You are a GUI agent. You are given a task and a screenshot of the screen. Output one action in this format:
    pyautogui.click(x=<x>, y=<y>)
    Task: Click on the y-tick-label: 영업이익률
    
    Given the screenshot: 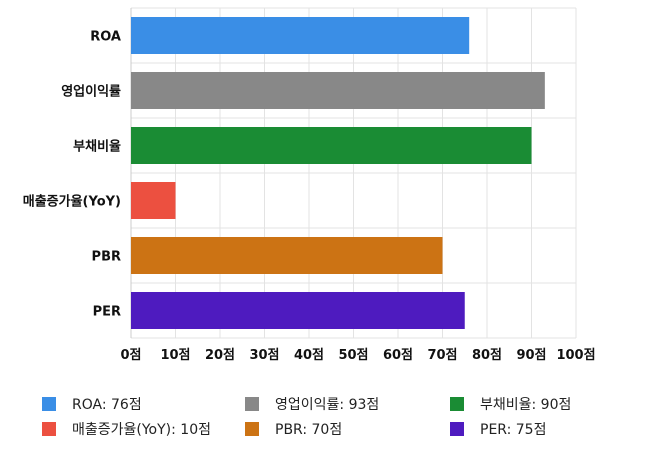 What is the action you would take?
    pyautogui.click(x=91, y=92)
    